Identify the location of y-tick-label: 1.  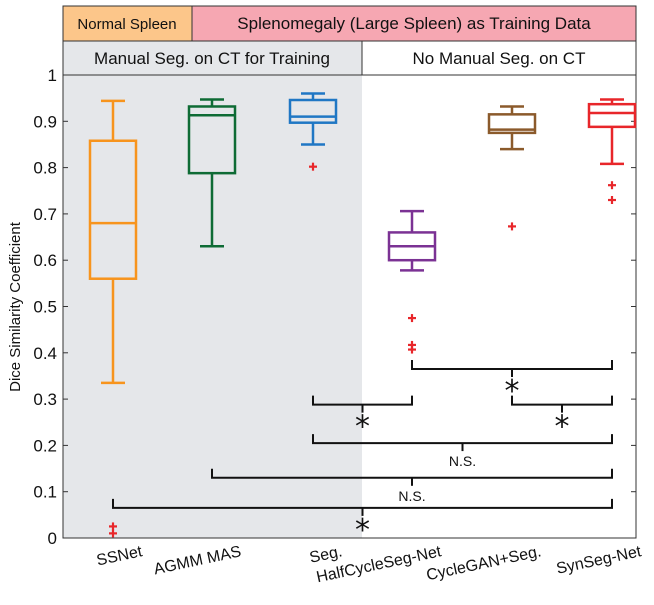
(52, 75).